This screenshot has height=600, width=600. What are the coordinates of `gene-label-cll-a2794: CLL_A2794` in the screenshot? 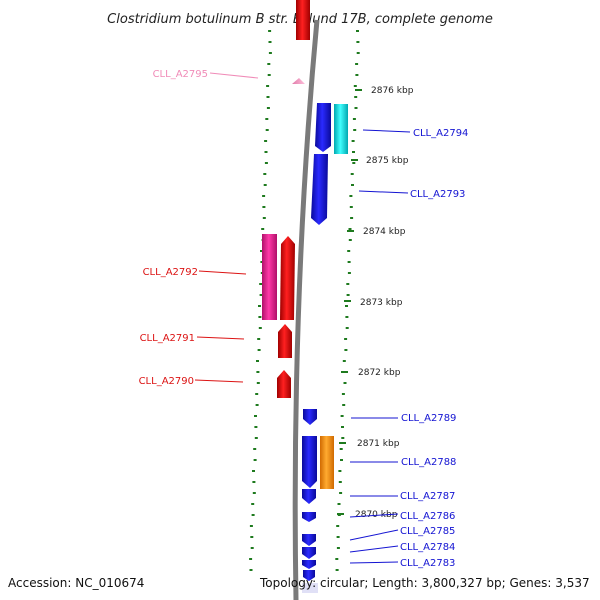 It's located at (440, 133).